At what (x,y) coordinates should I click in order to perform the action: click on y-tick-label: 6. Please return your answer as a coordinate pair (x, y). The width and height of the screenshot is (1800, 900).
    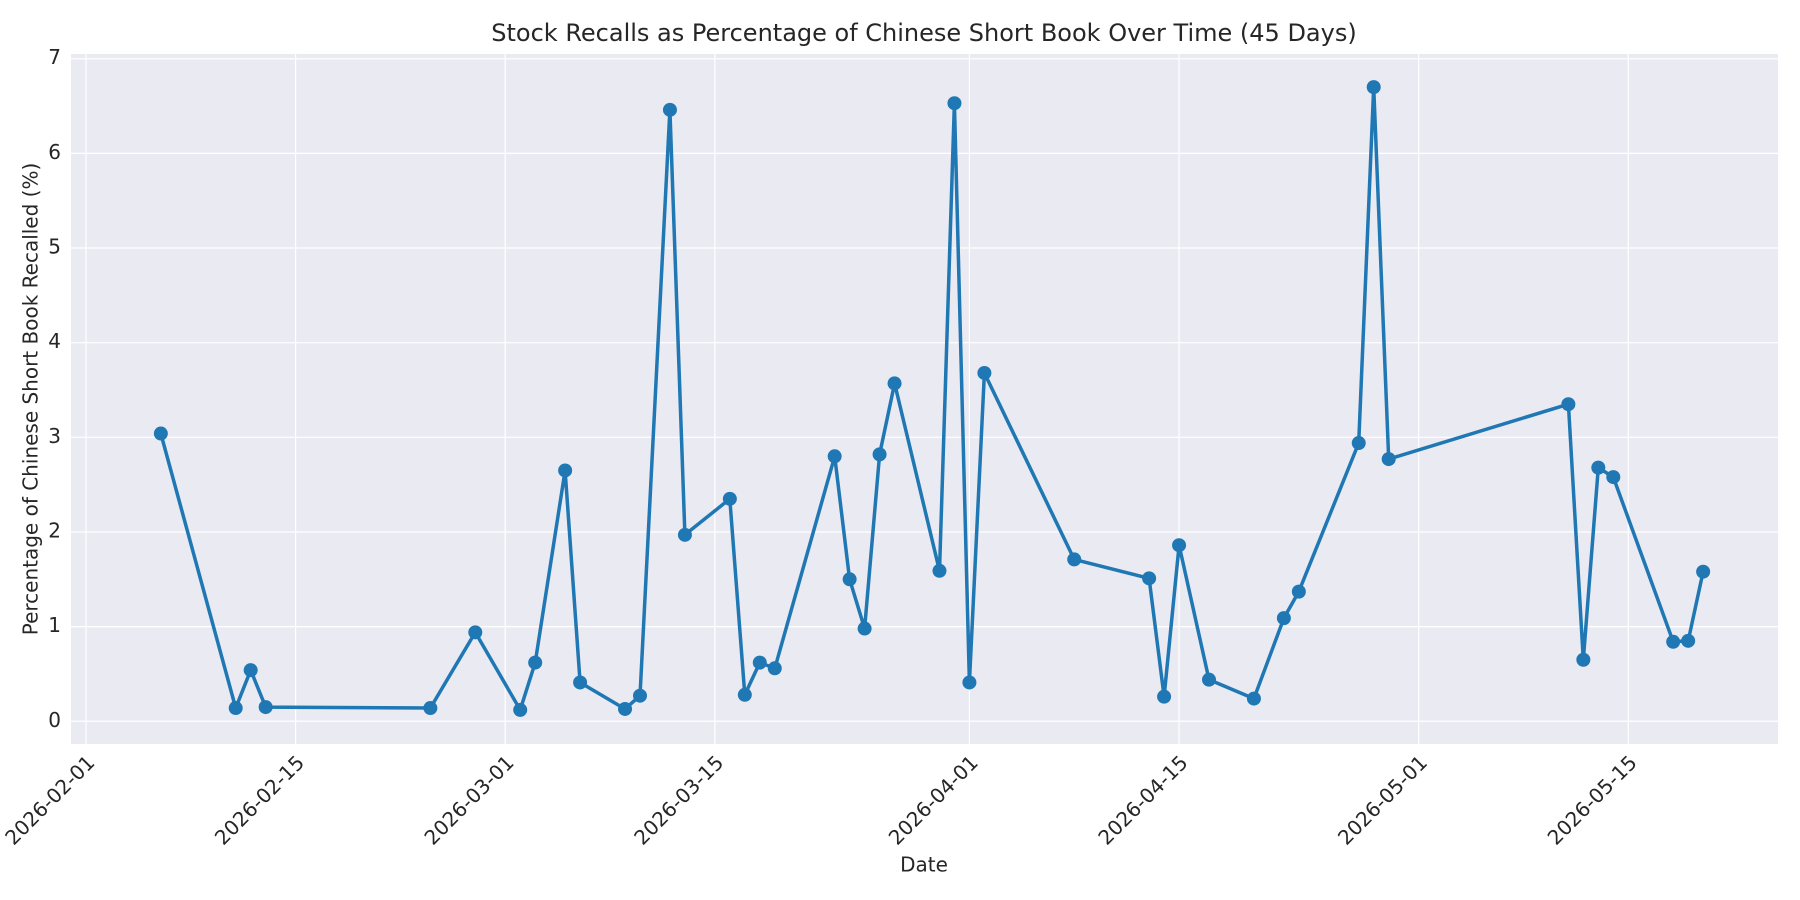
    Looking at the image, I should click on (54, 152).